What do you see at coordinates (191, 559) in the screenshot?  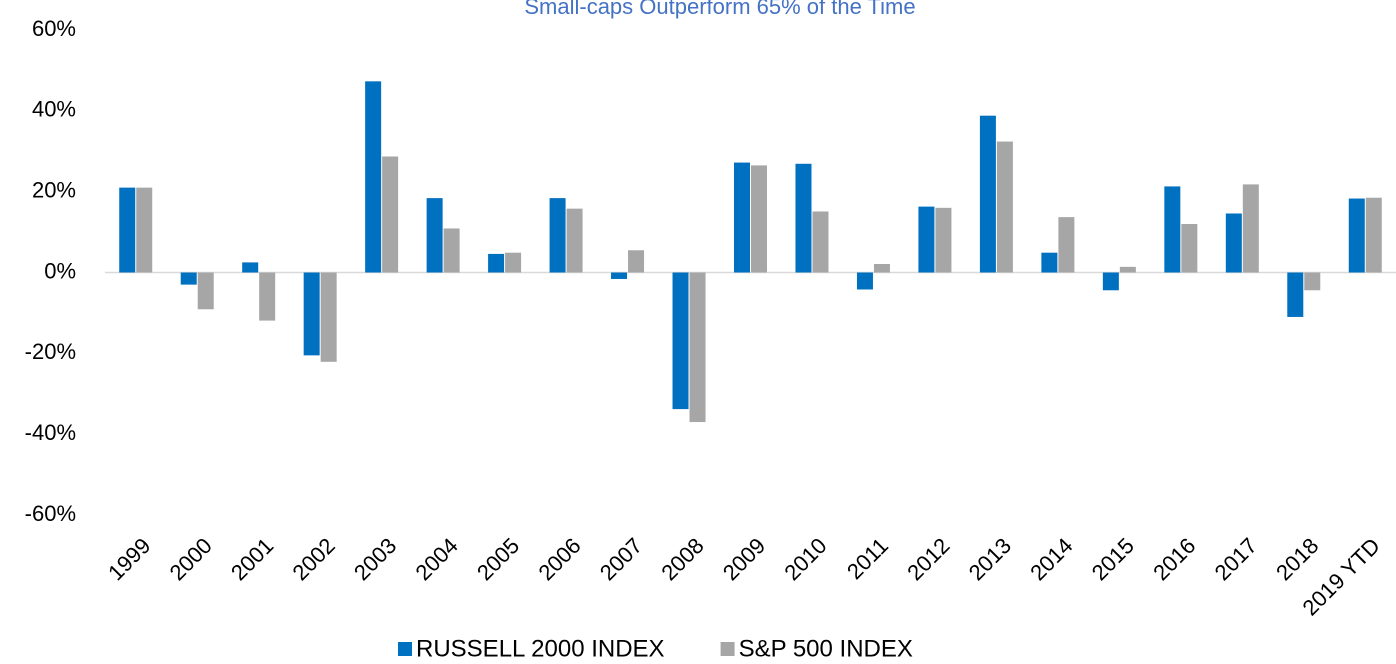 I see `x-tick-label: 2000` at bounding box center [191, 559].